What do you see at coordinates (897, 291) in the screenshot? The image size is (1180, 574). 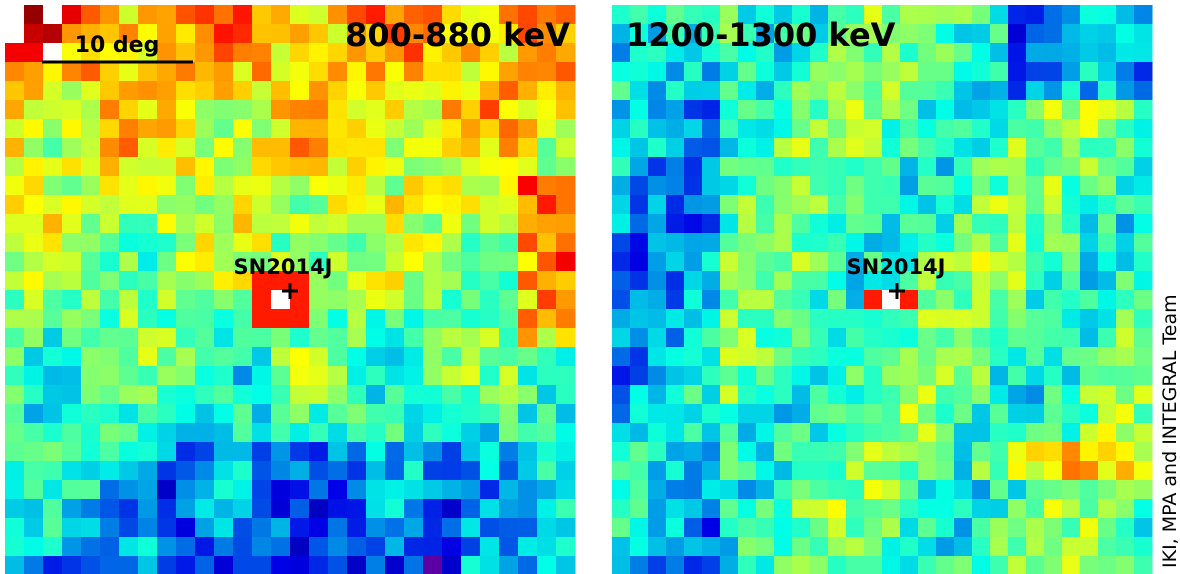 I see `source-marker` at bounding box center [897, 291].